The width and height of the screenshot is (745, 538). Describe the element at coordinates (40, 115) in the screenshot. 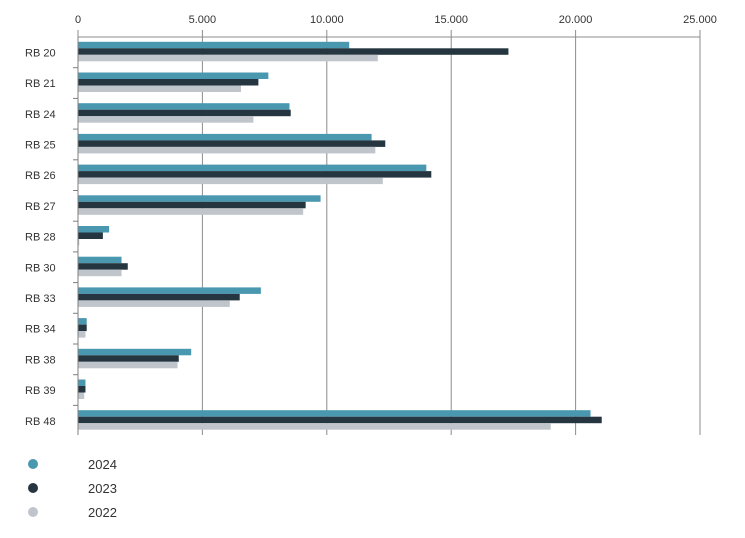

I see `category-label: RB 24` at that location.